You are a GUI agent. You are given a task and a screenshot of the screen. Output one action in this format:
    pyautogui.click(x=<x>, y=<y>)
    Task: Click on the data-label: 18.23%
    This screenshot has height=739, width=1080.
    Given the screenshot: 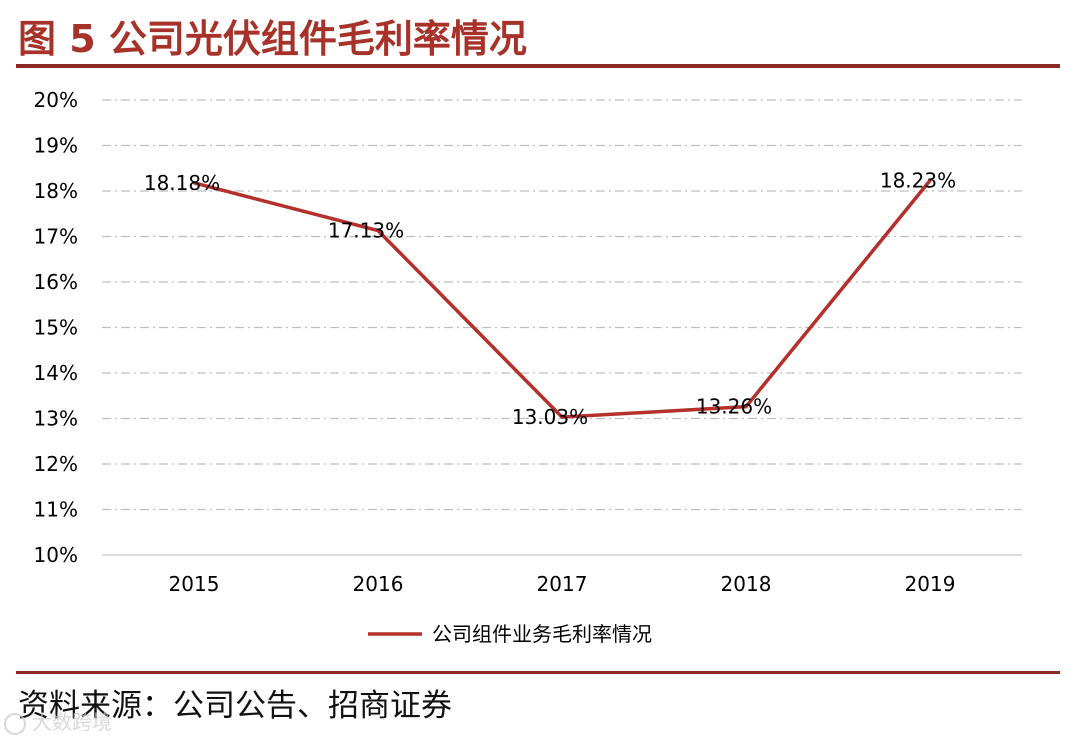 What is the action you would take?
    pyautogui.click(x=918, y=181)
    